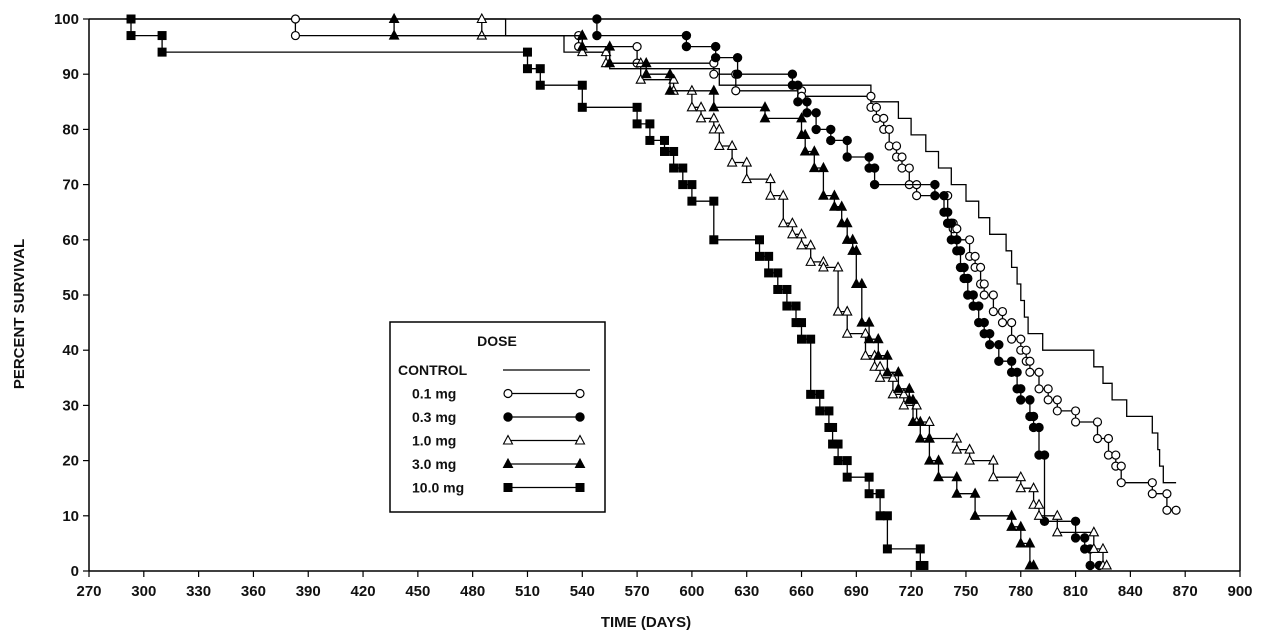 This screenshot has width=1267, height=634. I want to click on x-tick-label: 870, so click(1185, 591).